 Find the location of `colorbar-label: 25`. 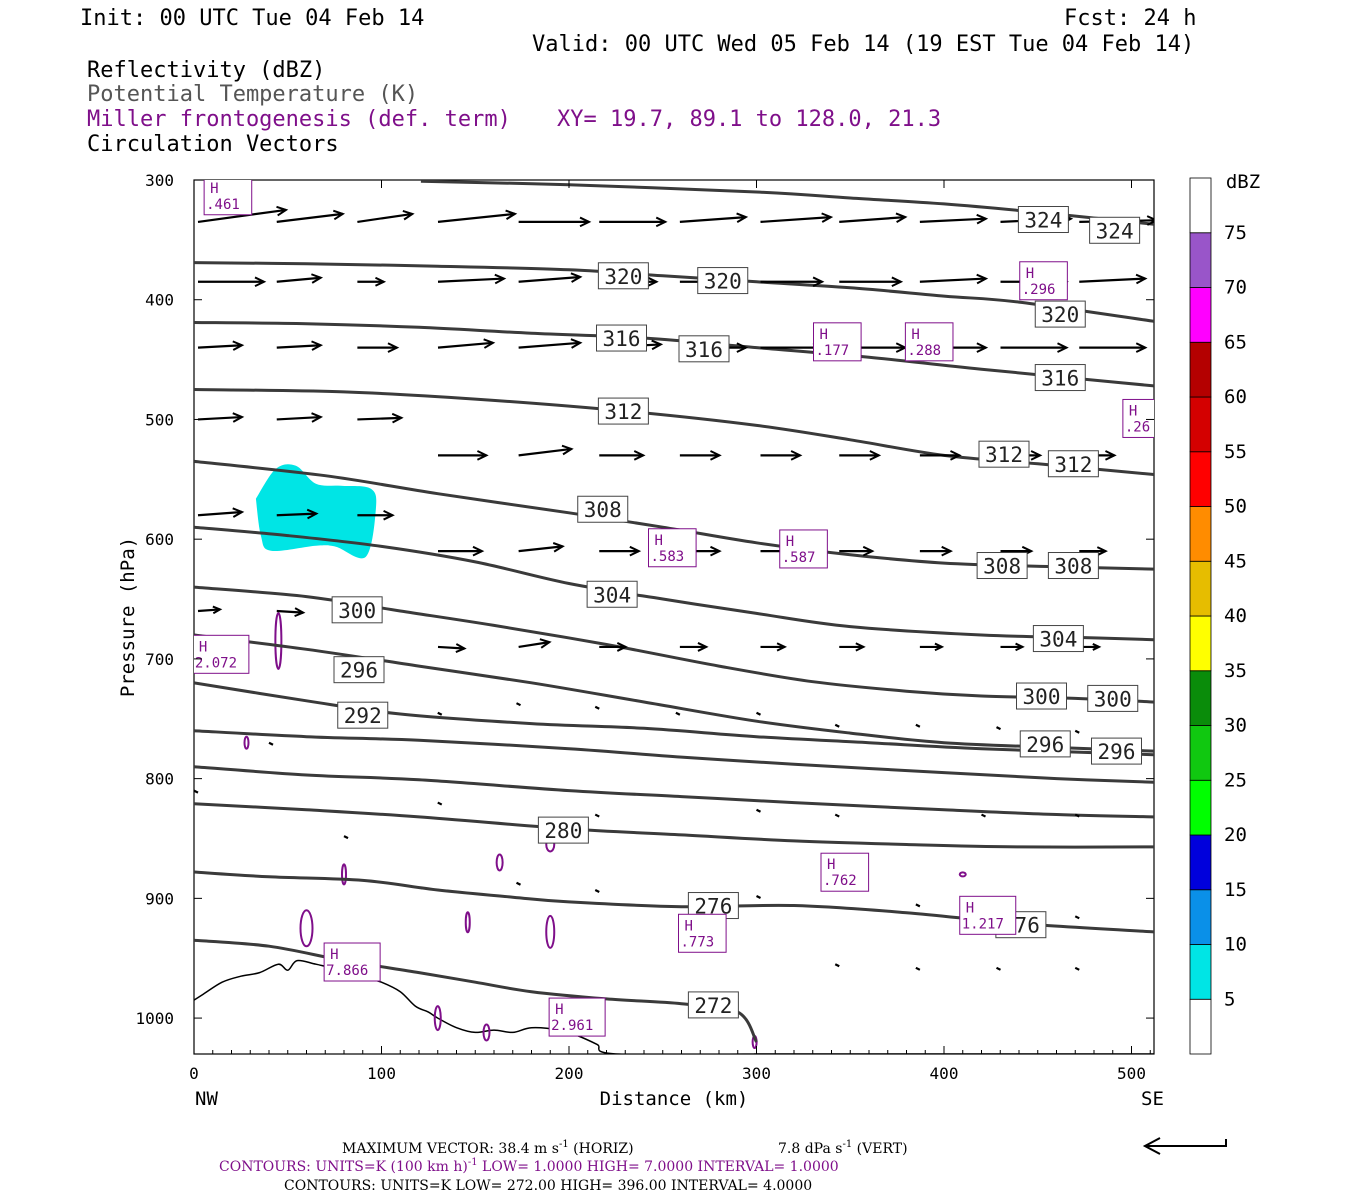

colorbar-label: 25 is located at coordinates (1235, 780).